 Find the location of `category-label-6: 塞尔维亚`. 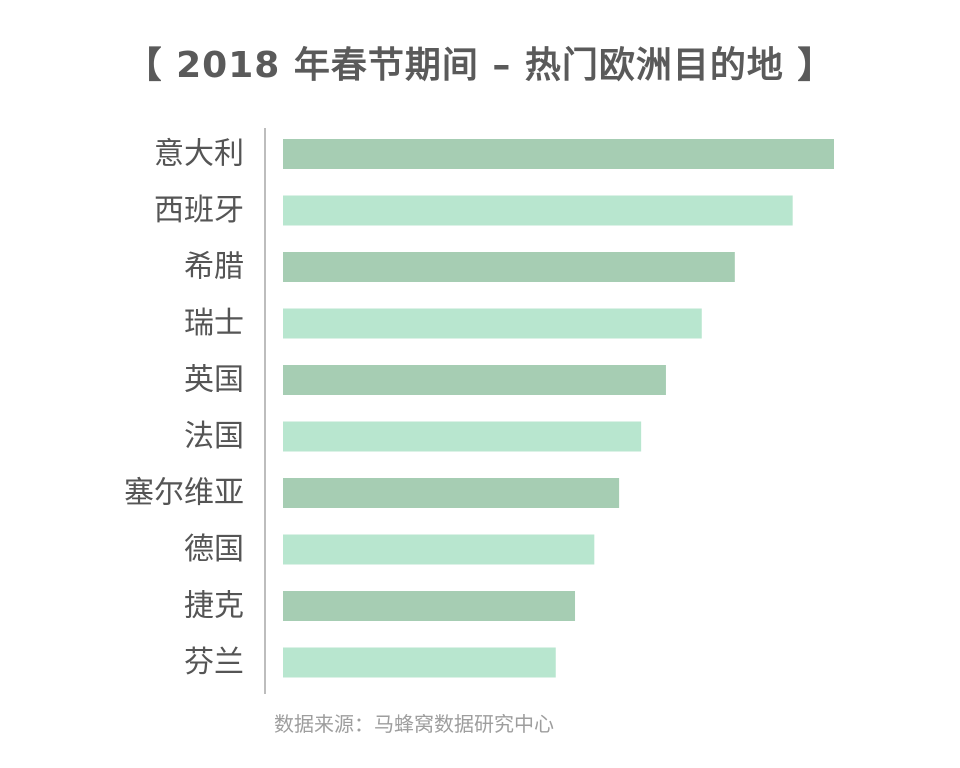

category-label-6: 塞尔维亚 is located at coordinates (184, 493).